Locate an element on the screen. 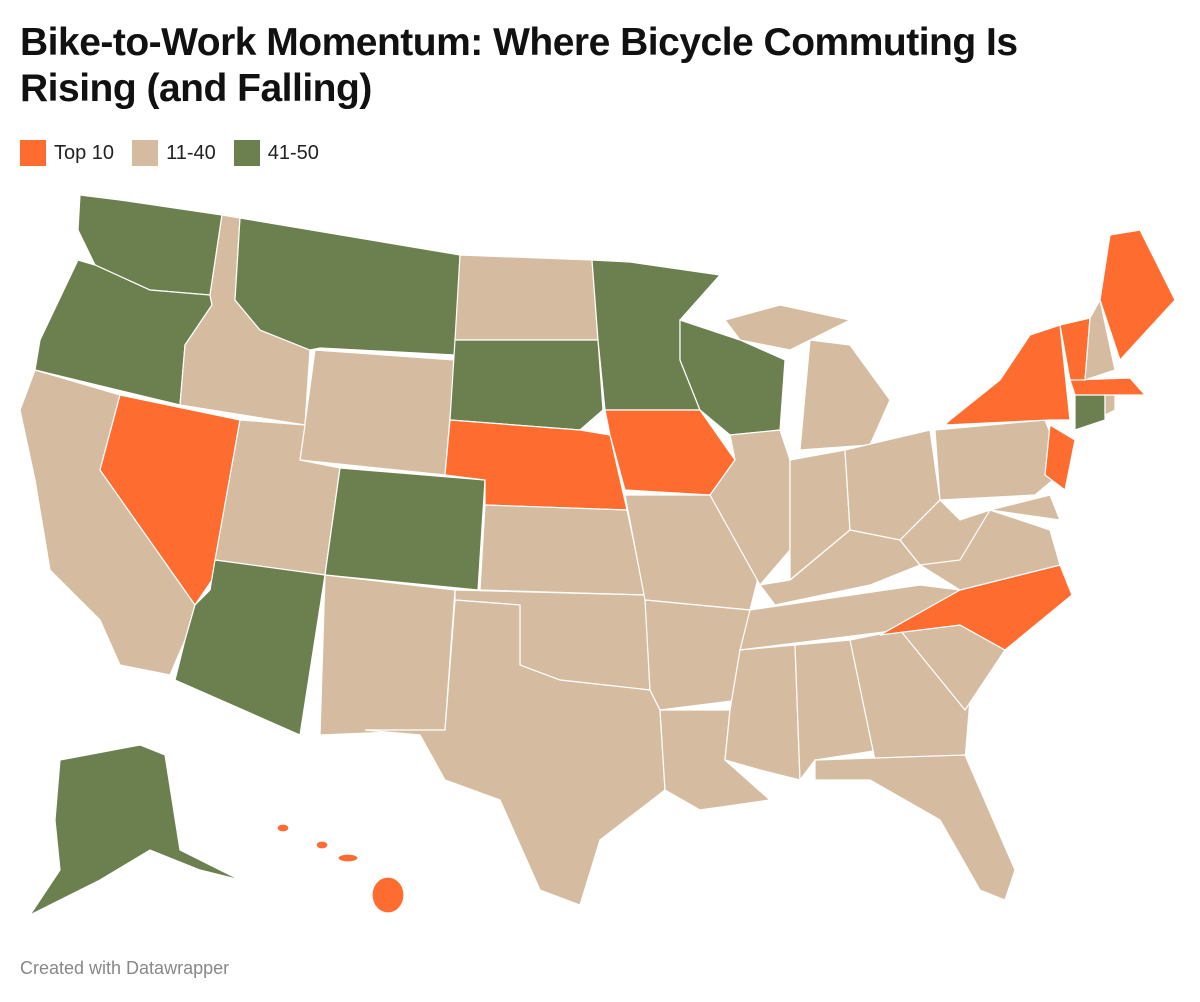 The width and height of the screenshot is (1200, 1002). legend-item: Top 10 is located at coordinates (67, 153).